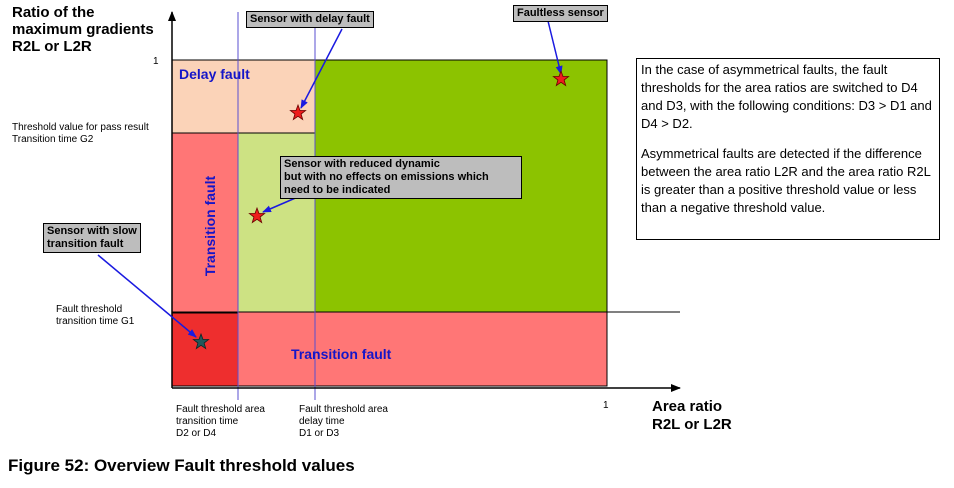 The height and width of the screenshot is (488, 954). What do you see at coordinates (319, 433) in the screenshot?
I see `x-threshold-d1d3-line-3: D1 or D3` at bounding box center [319, 433].